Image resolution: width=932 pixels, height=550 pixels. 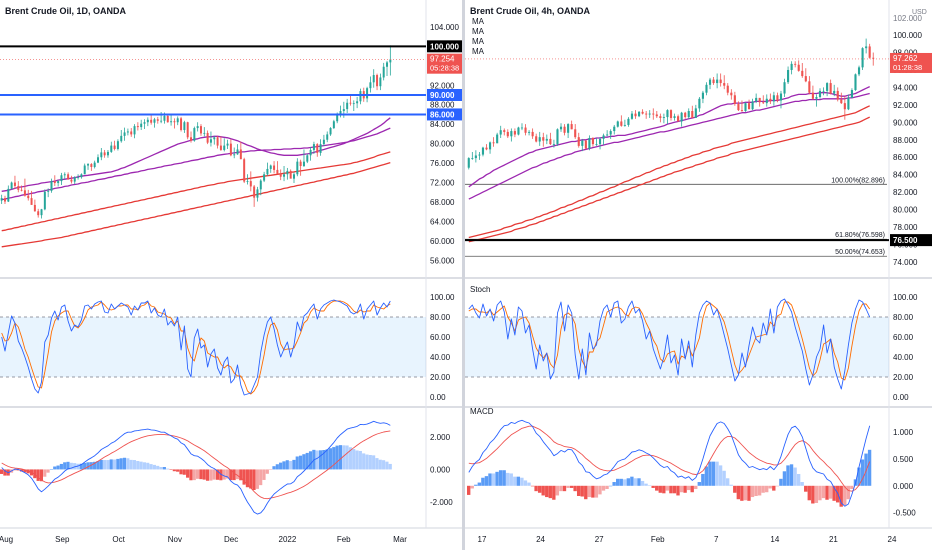 What do you see at coordinates (66, 11) in the screenshot?
I see `daily-chart-title: Brent Crude Oil, 1D, OANDA` at bounding box center [66, 11].